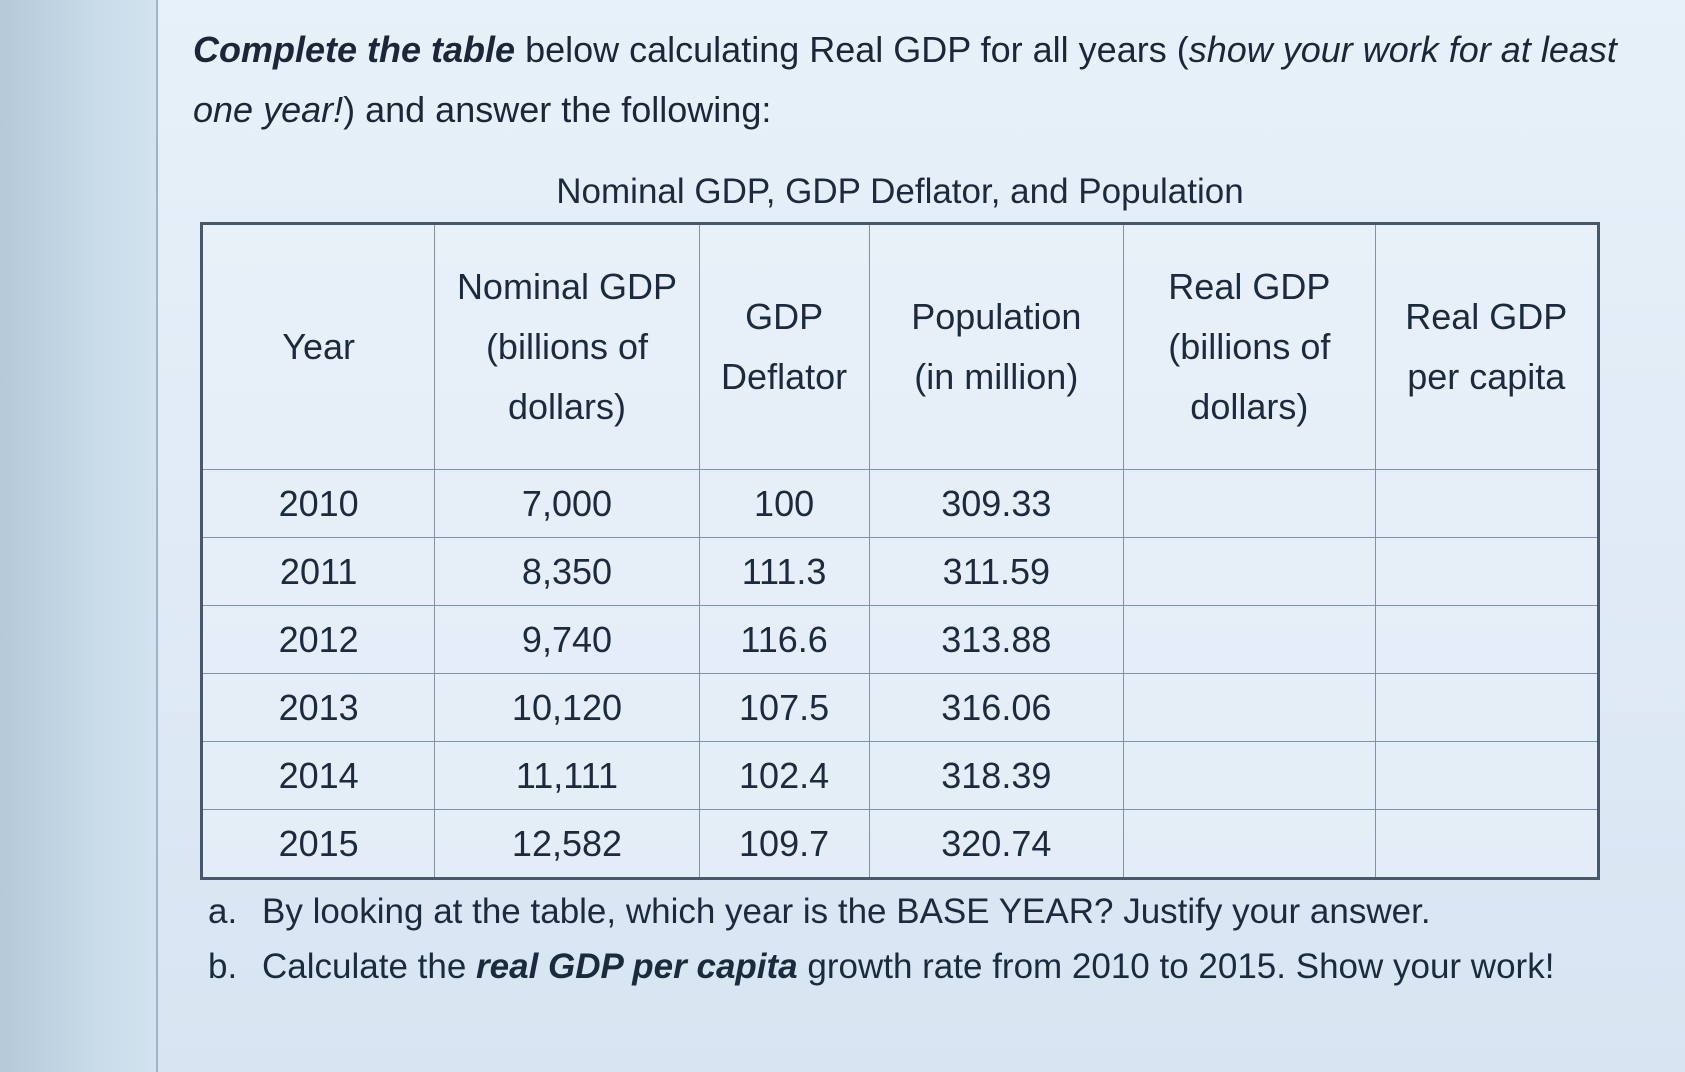 This screenshot has height=1072, width=1685. Describe the element at coordinates (637, 966) in the screenshot. I see `question-b-emphasis: real GDP per capita` at that location.